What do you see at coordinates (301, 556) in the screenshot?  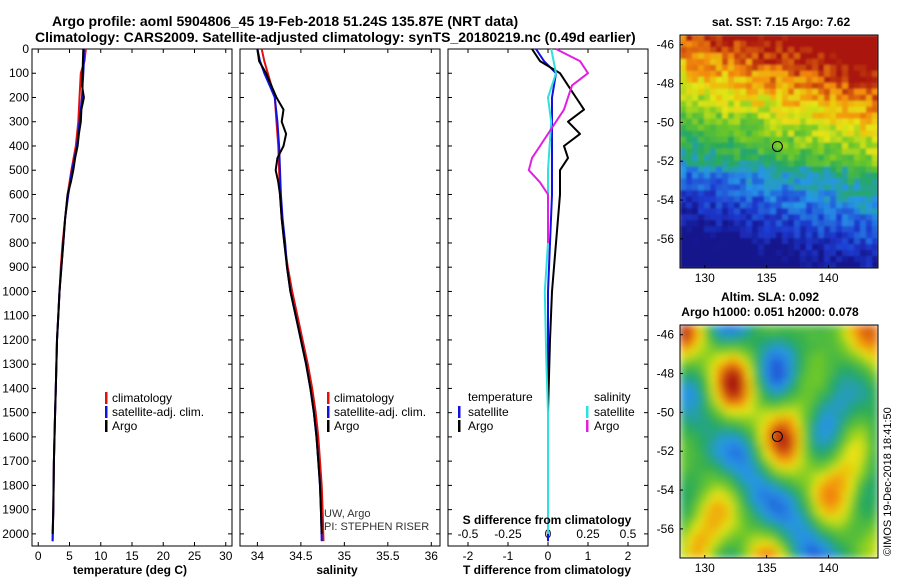 I see `x-tick-label: 34.5` at bounding box center [301, 556].